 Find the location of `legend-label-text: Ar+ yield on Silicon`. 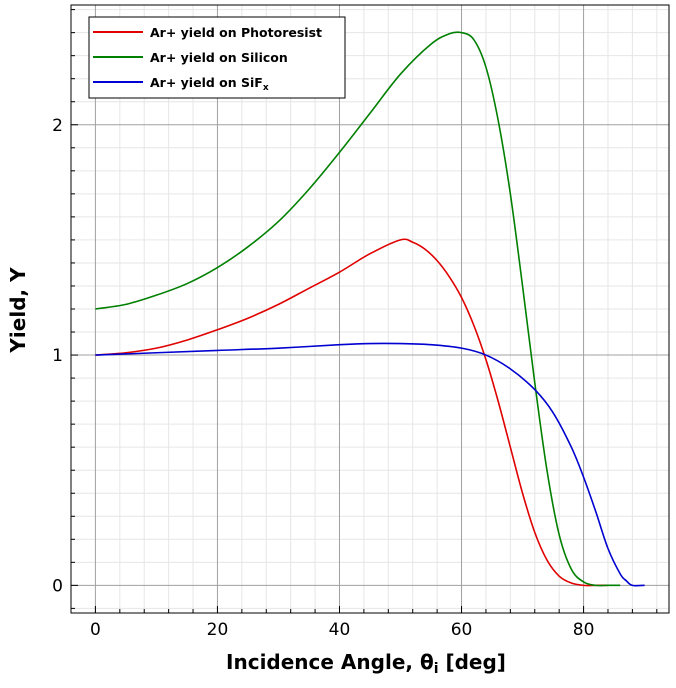

legend-label-text: Ar+ yield on Silicon is located at coordinates (219, 57).